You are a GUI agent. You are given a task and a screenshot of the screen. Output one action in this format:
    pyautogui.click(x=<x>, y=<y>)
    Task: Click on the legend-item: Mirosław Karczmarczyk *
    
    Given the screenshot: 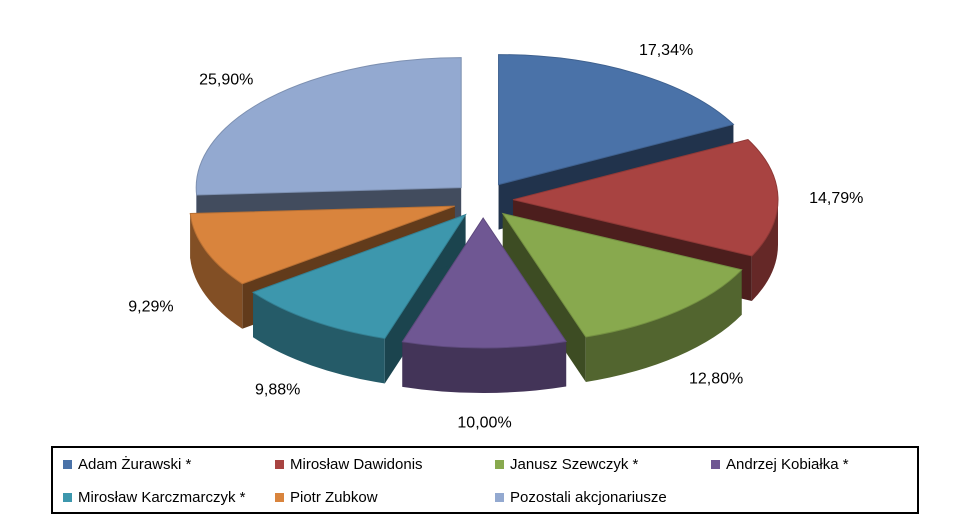 What is the action you would take?
    pyautogui.click(x=154, y=497)
    